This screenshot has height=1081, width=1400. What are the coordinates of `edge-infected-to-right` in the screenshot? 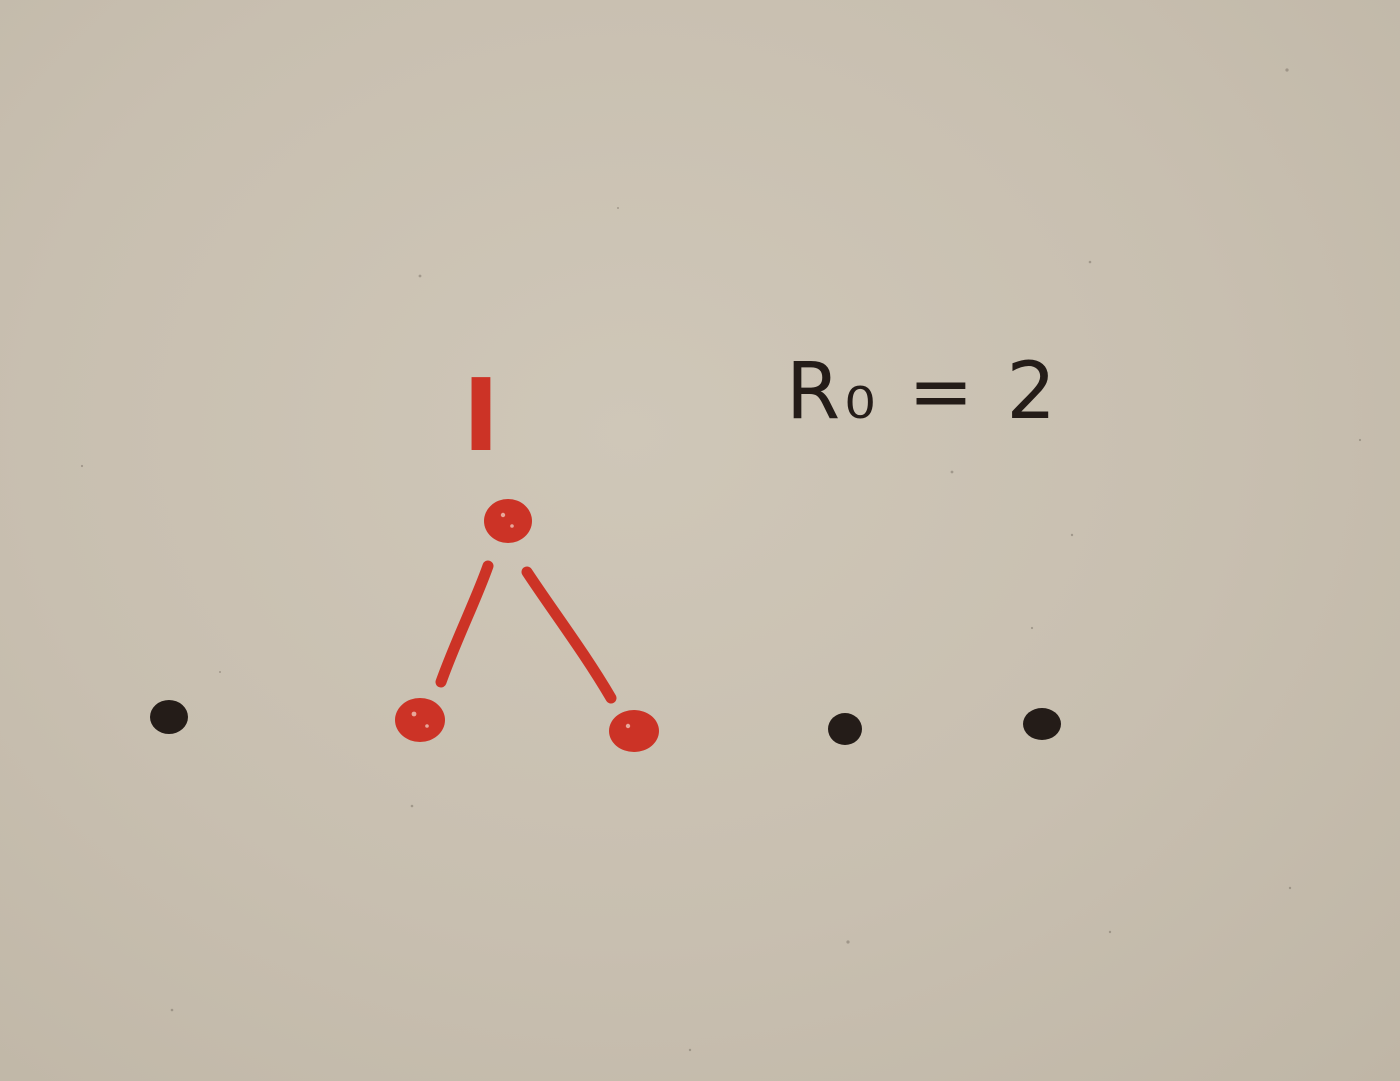 It's located at (569, 635).